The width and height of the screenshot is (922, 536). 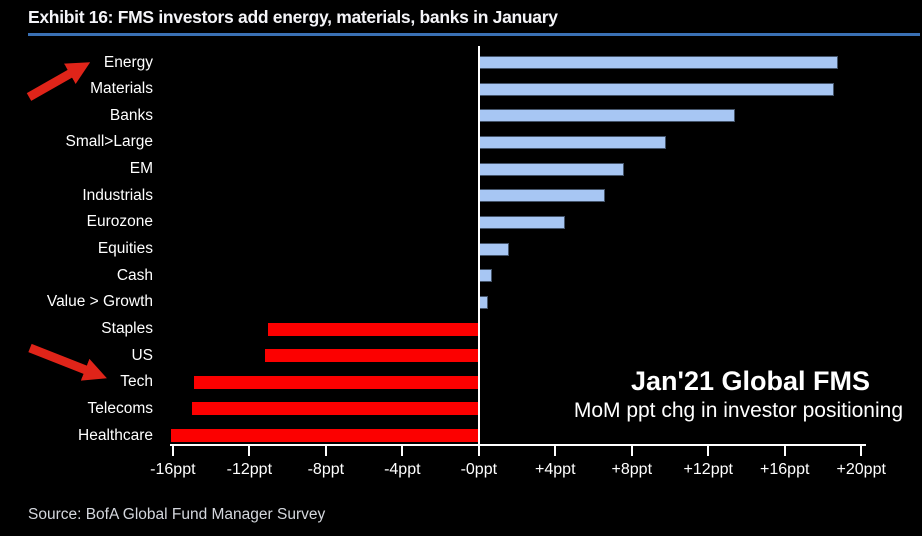 What do you see at coordinates (485, 276) in the screenshot?
I see `bar-cash` at bounding box center [485, 276].